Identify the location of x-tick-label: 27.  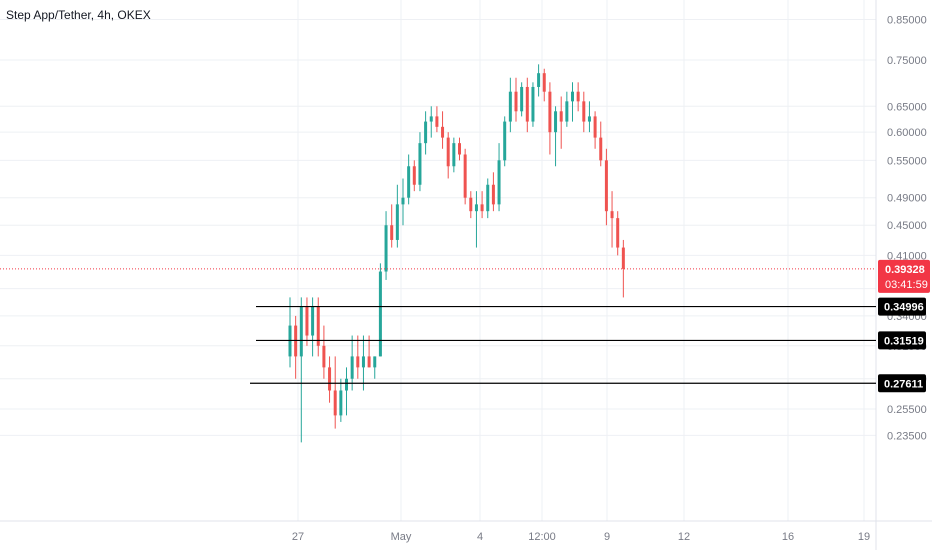
(298, 537).